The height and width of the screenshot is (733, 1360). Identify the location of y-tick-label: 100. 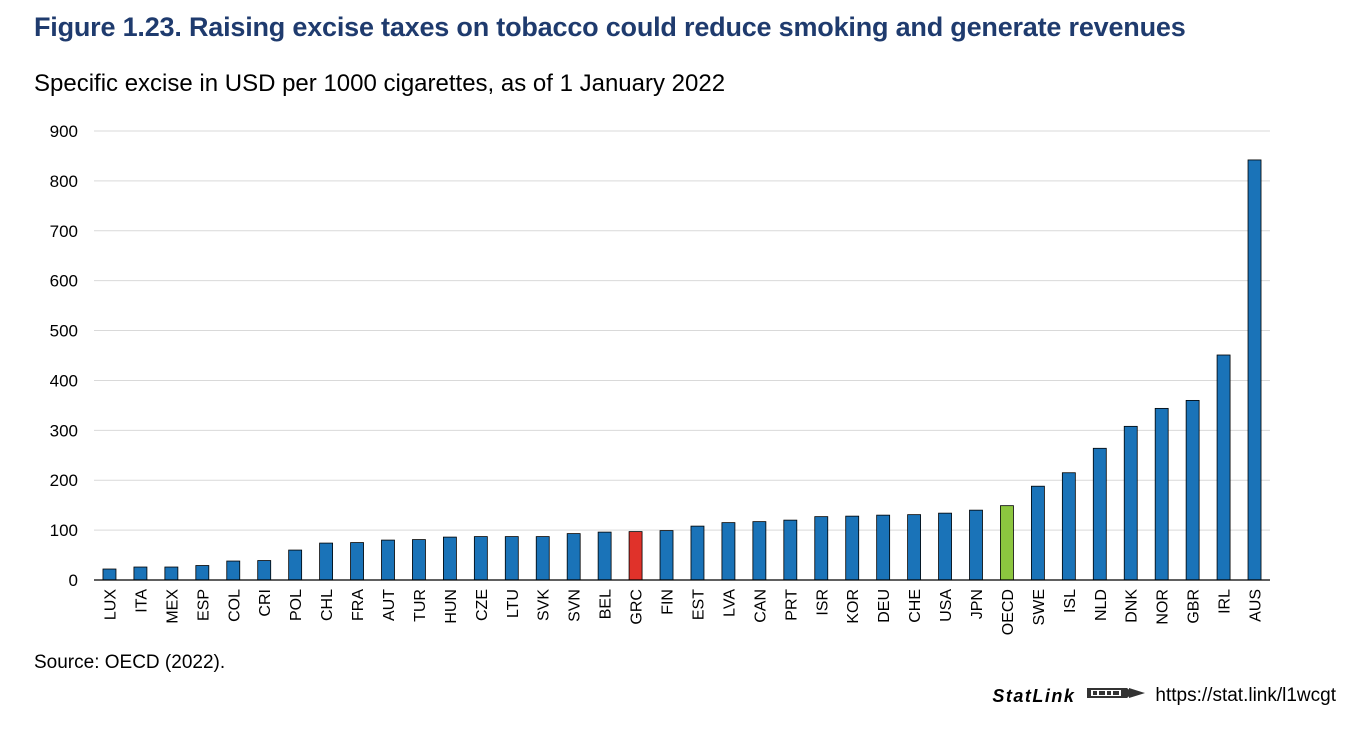
(64, 530).